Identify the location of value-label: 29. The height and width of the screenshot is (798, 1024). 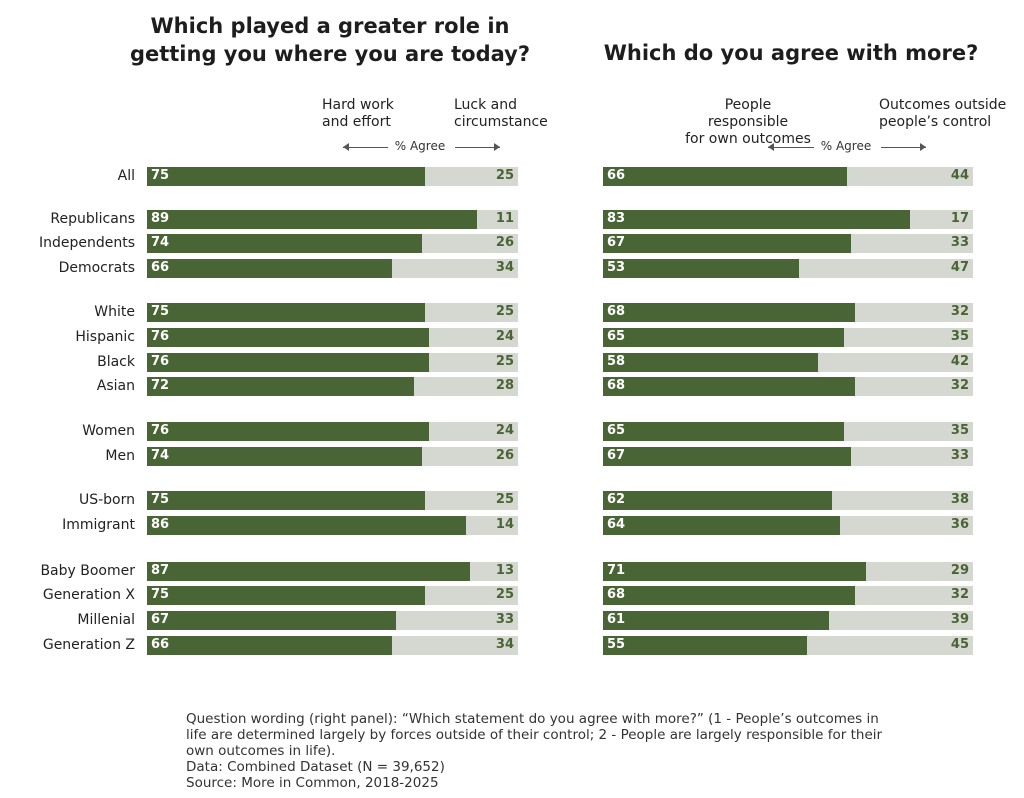
(959, 570).